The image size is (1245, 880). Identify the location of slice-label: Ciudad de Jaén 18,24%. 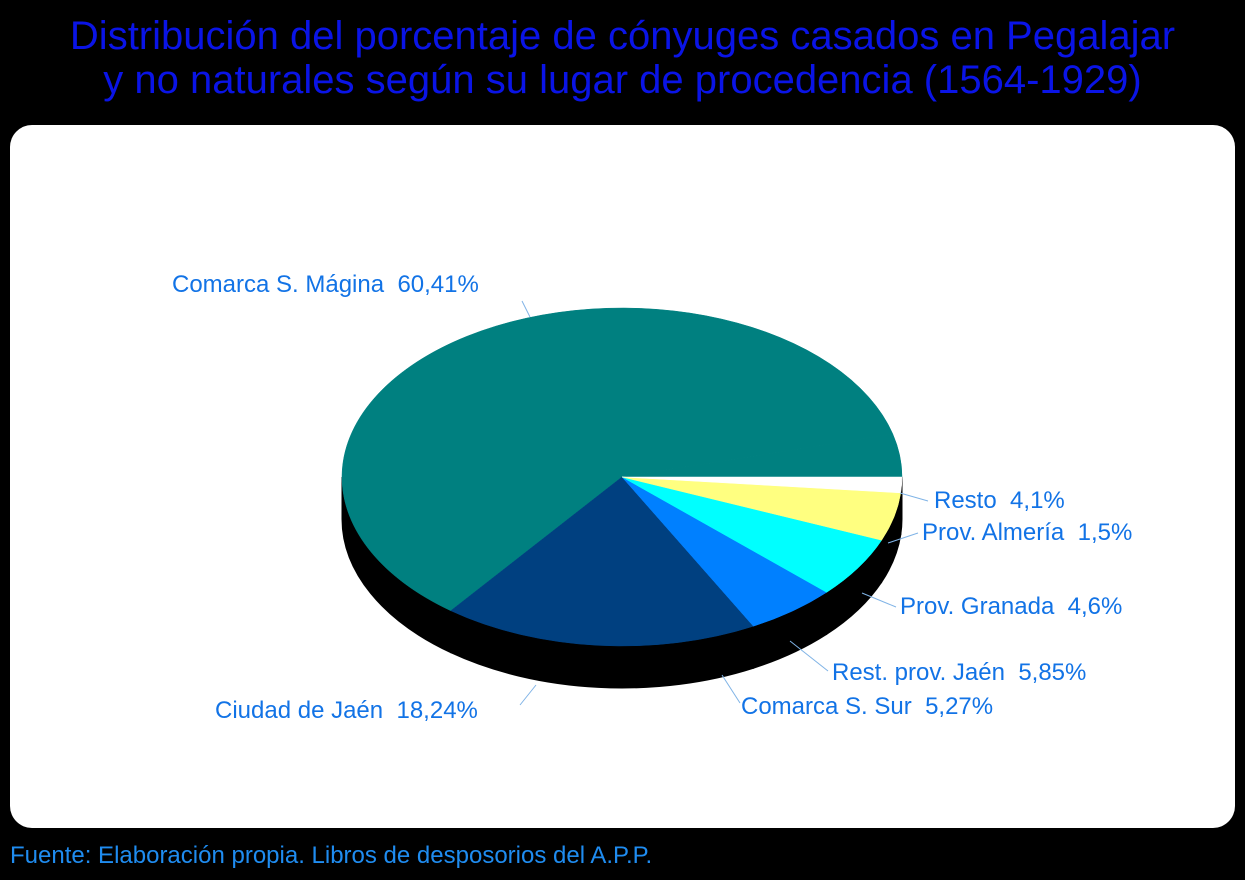
(346, 711).